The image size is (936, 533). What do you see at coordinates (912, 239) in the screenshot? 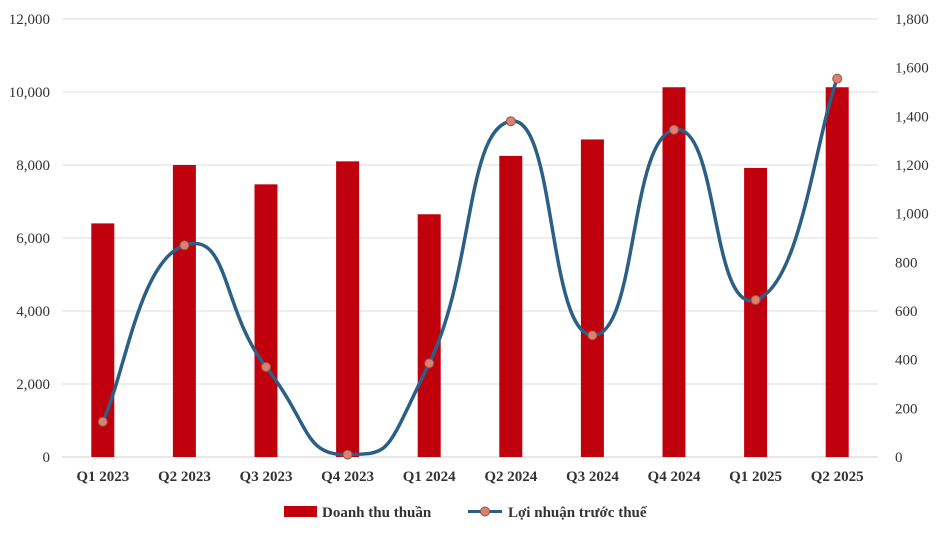
I see `right-axis: 0 200 400 600 800 1,000 1,200 1,400 1,600 1,800` at bounding box center [912, 239].